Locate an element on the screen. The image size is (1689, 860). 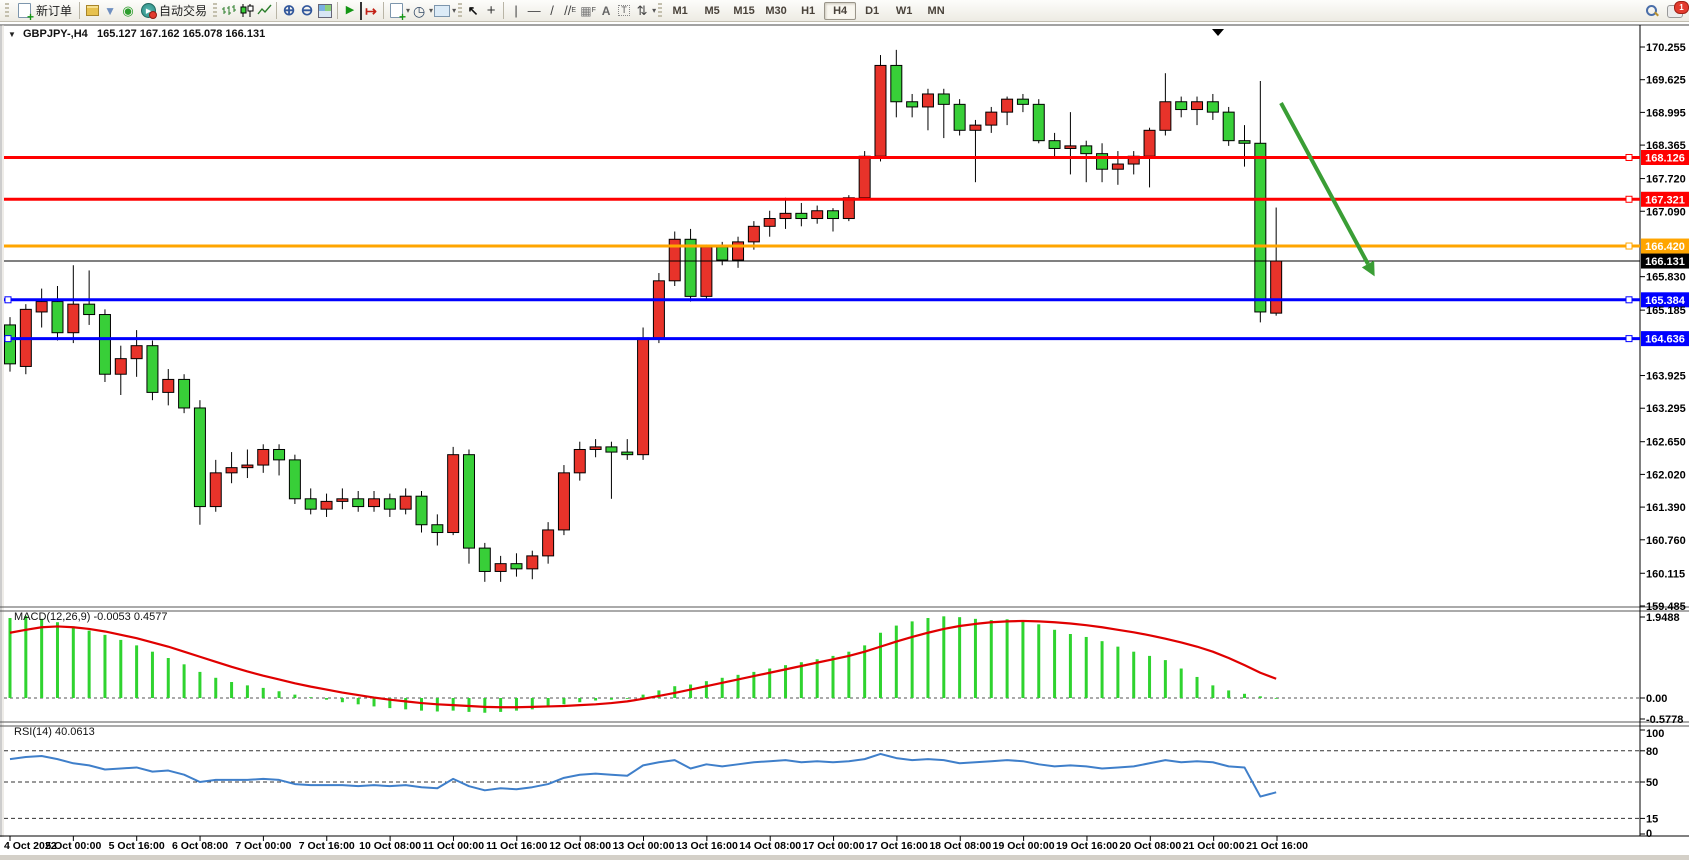
svg-text: 19 Oct 00:00 is located at coordinates (1024, 846).